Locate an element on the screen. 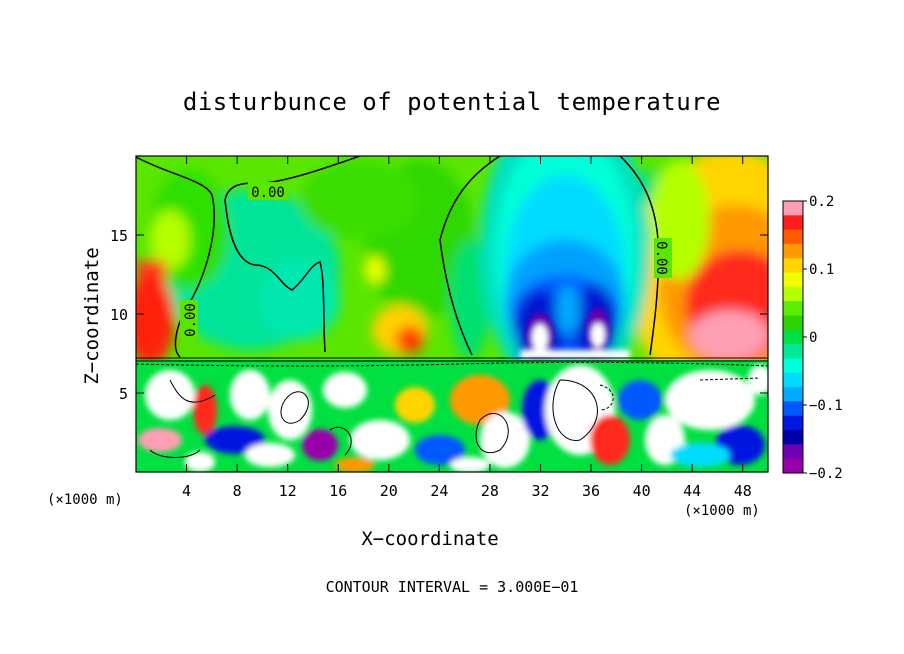 This screenshot has width=904, height=654. colorbar-tick-label: −0.1 is located at coordinates (826, 406).